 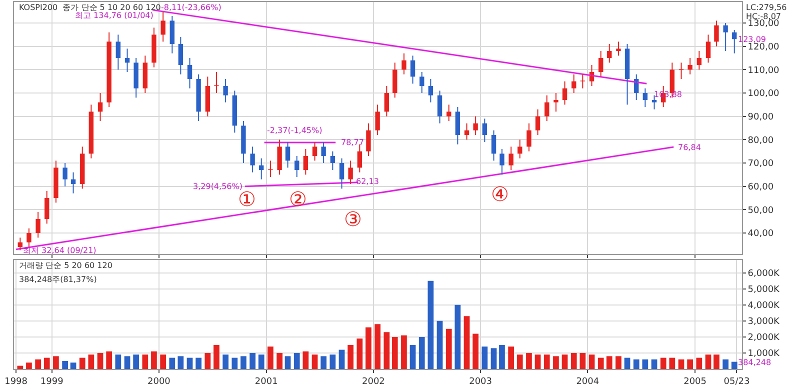 I want to click on y-tick-label: 40,00, so click(x=761, y=234).